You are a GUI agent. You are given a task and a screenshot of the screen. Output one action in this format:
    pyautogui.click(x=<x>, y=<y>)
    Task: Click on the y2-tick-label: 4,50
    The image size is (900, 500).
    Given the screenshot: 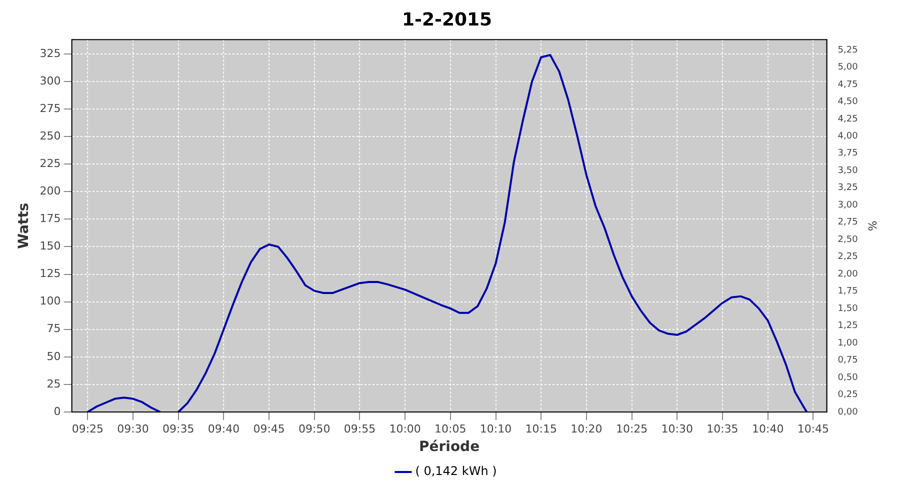 What is the action you would take?
    pyautogui.click(x=848, y=102)
    